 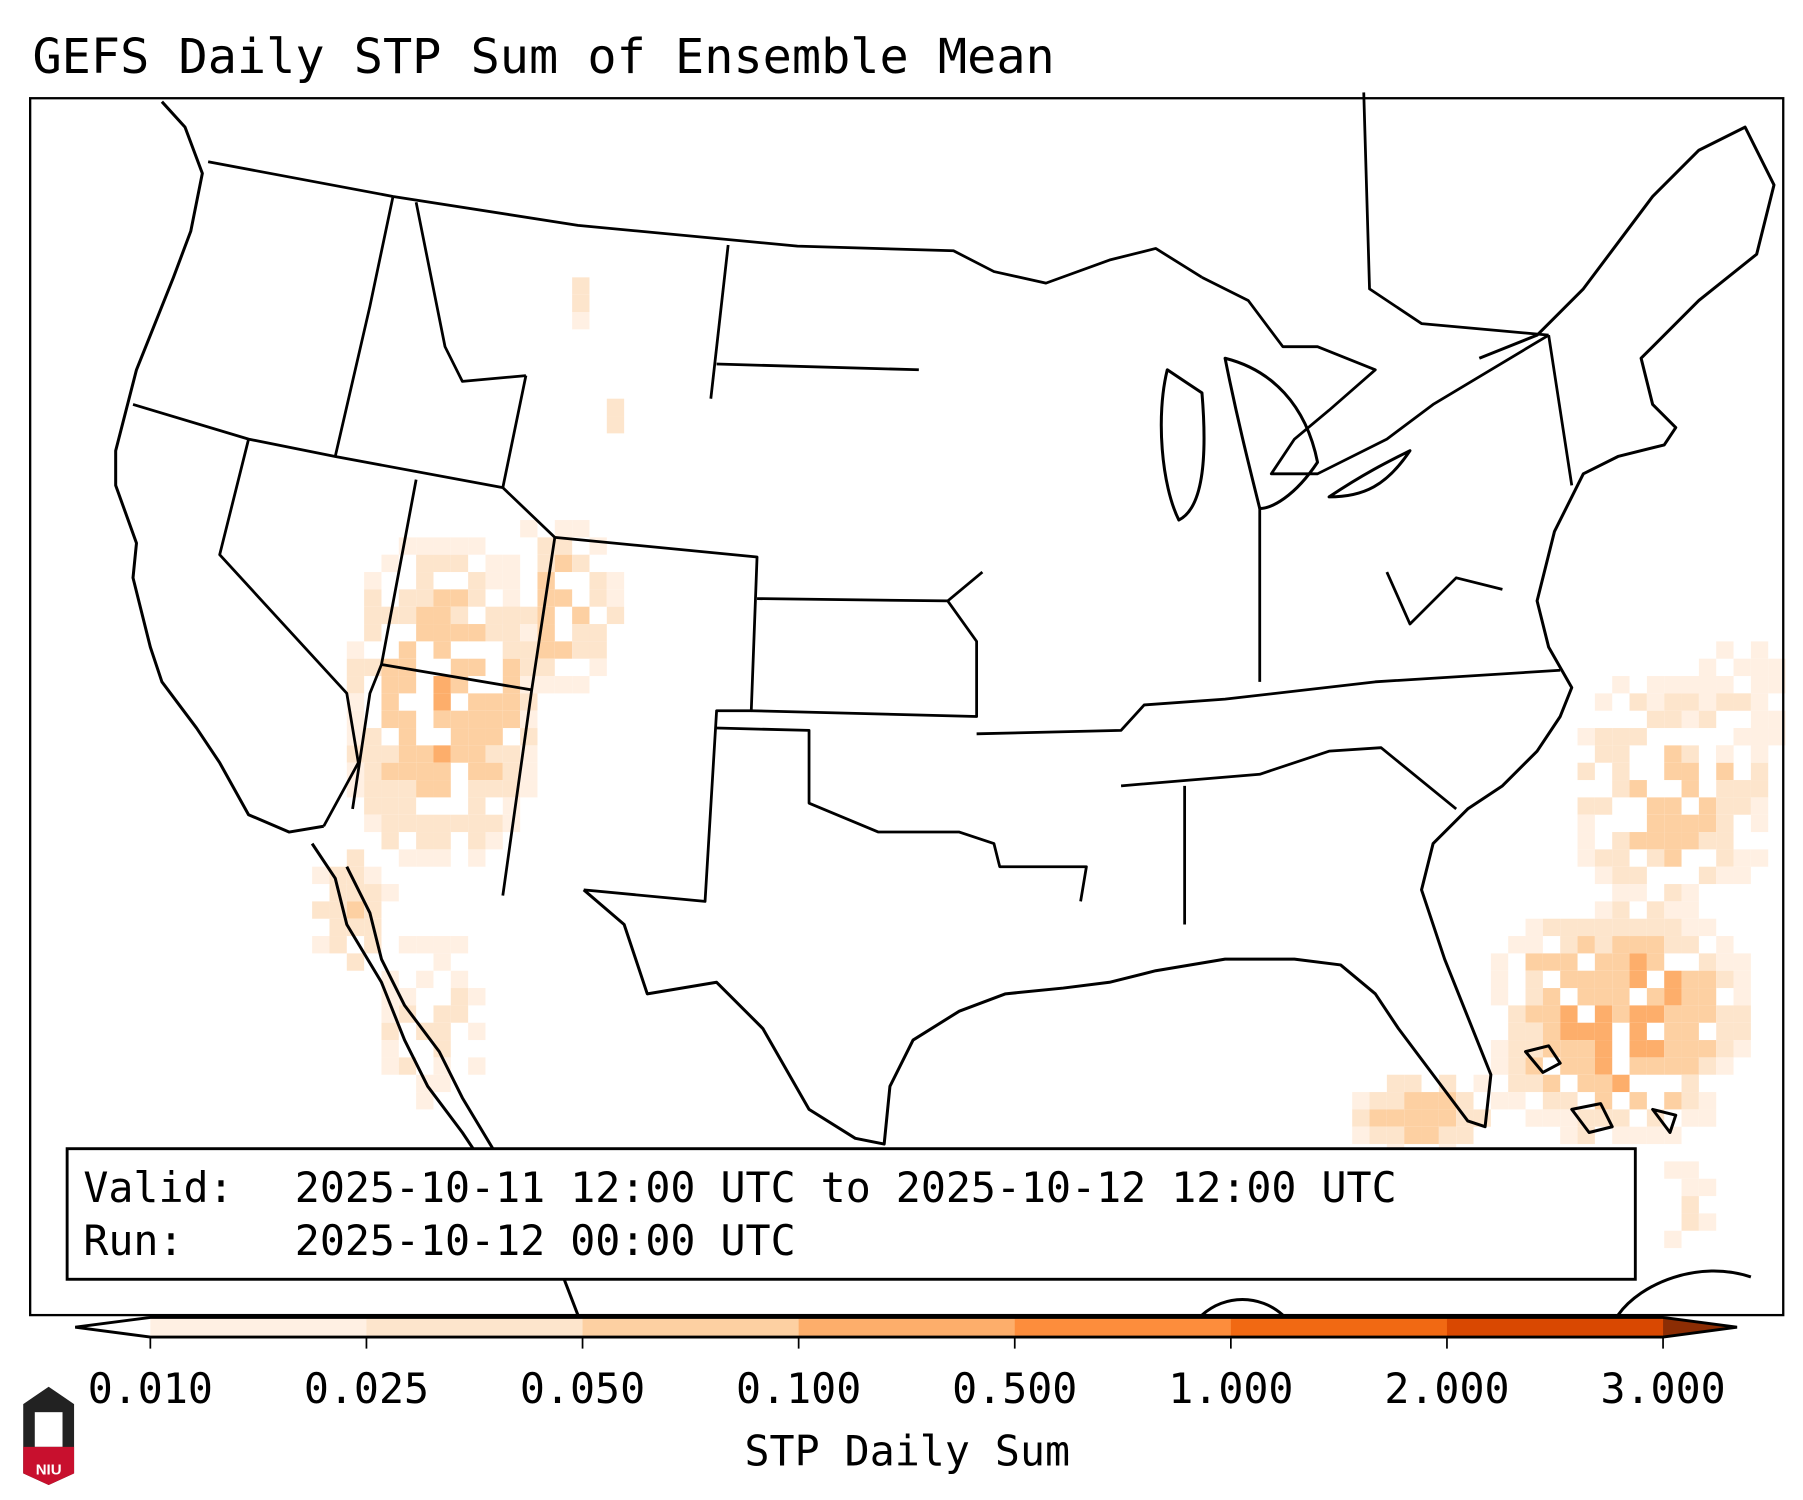 I want to click on colorbar-tick-label: 0.500, so click(x=1014, y=1388).